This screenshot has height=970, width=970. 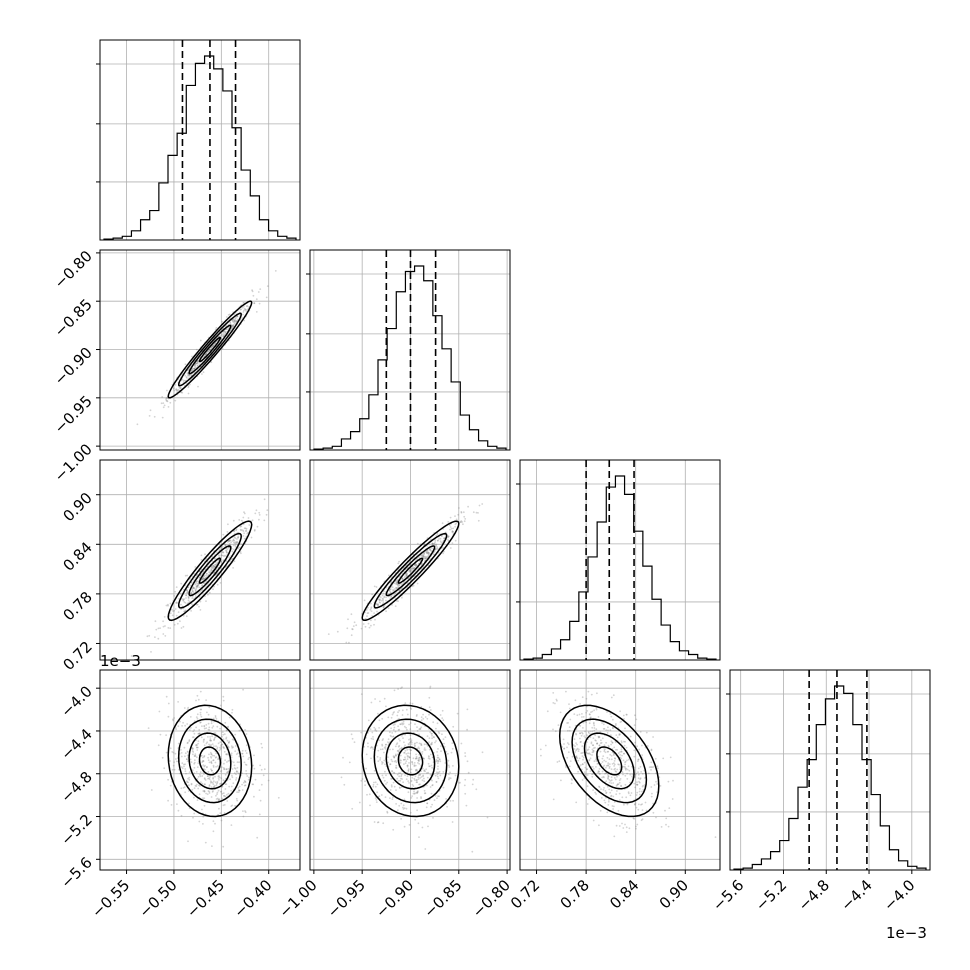 What do you see at coordinates (76, 701) in the screenshot?
I see `y-tick-label: −4.0` at bounding box center [76, 701].